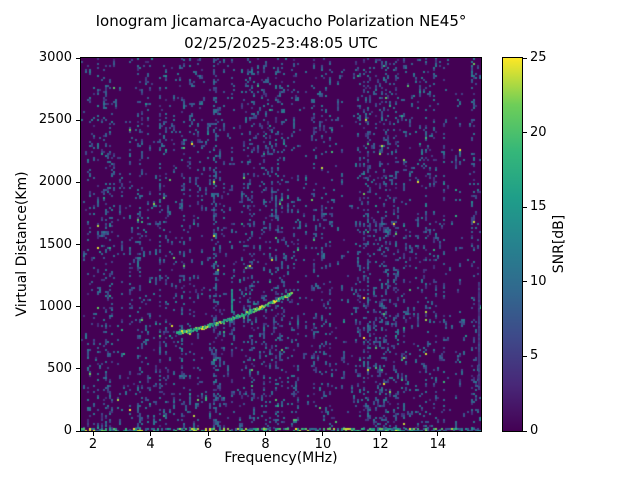 The height and width of the screenshot is (480, 640). I want to click on y-tick-label: 2500, so click(55, 120).